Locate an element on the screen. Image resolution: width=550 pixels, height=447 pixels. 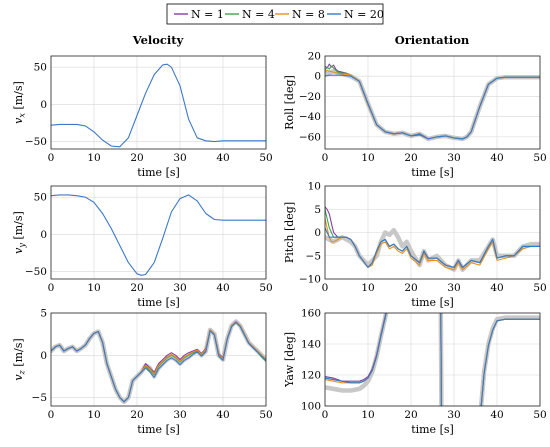
y-axis-label: Roll [deg] is located at coordinates (289, 102).